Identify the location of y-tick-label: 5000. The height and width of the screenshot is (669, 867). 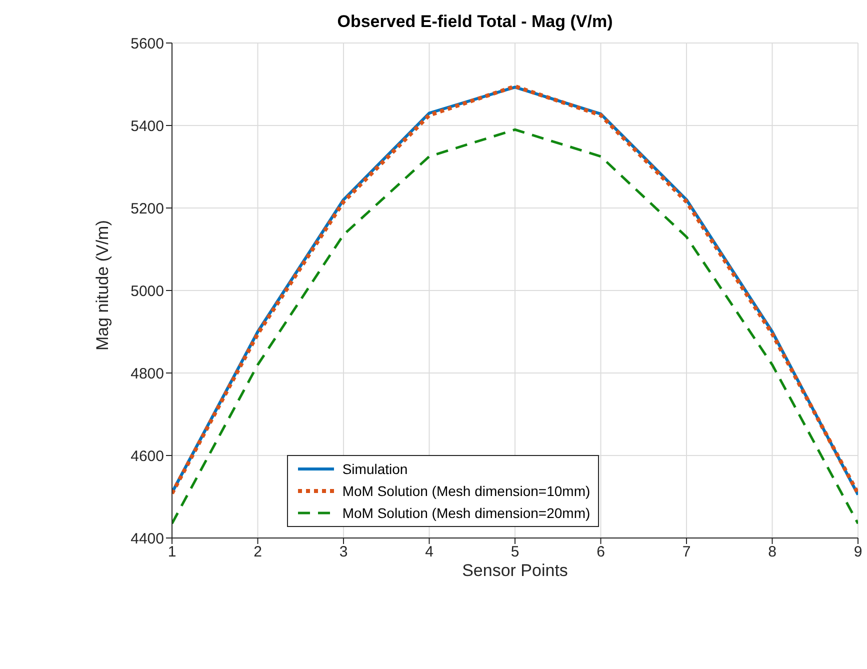
(147, 291).